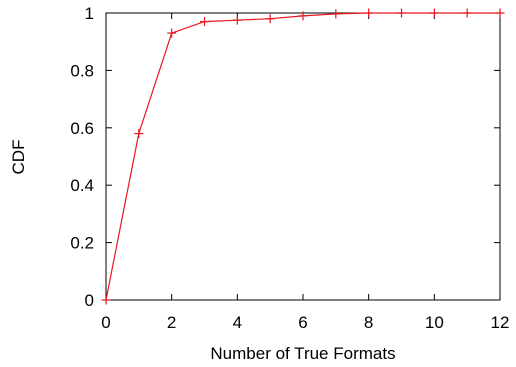 This screenshot has width=516, height=367. Describe the element at coordinates (82, 157) in the screenshot. I see `y-tick-labels: 0 0.2 0.4 0.6 0.8 1` at that location.